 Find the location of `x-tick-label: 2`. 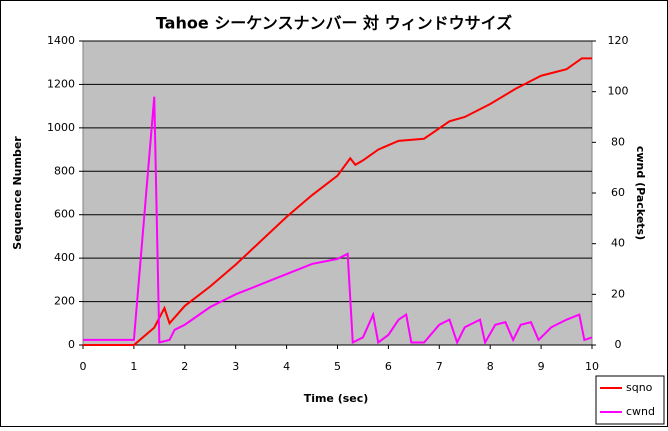

x-tick-label: 2 is located at coordinates (184, 366).